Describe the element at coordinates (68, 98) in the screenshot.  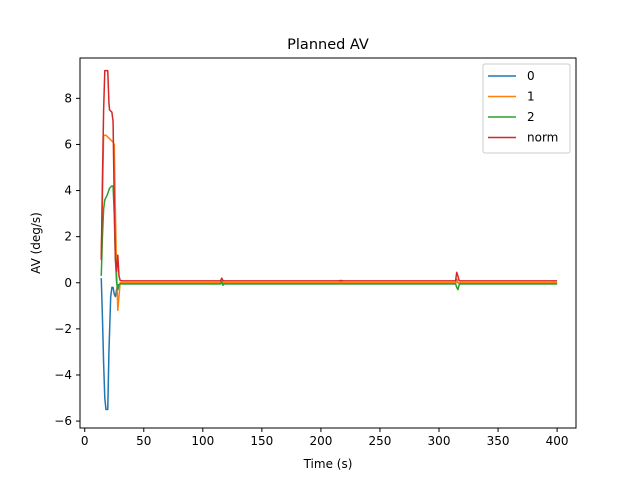
I see `y-tick-label: 8` at that location.